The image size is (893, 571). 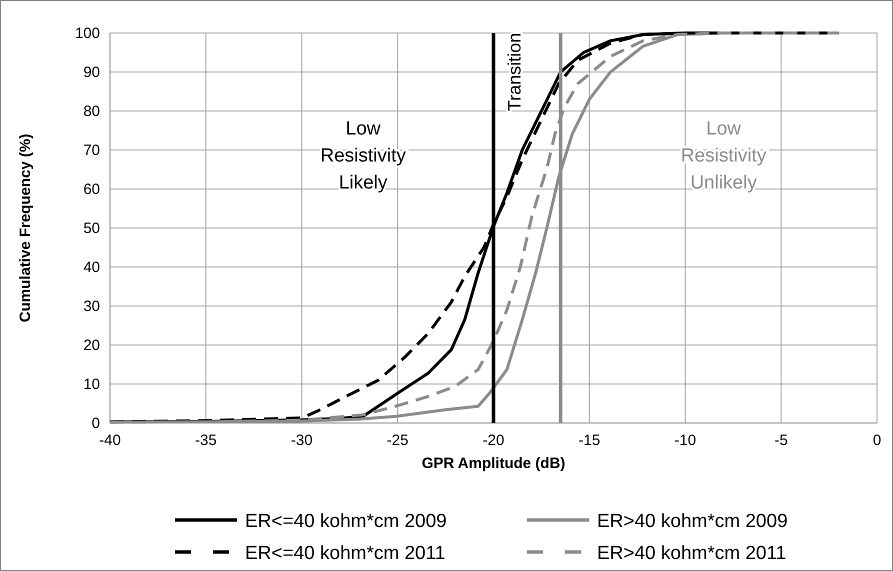 What do you see at coordinates (91, 111) in the screenshot?
I see `y-tick-label: 80` at bounding box center [91, 111].